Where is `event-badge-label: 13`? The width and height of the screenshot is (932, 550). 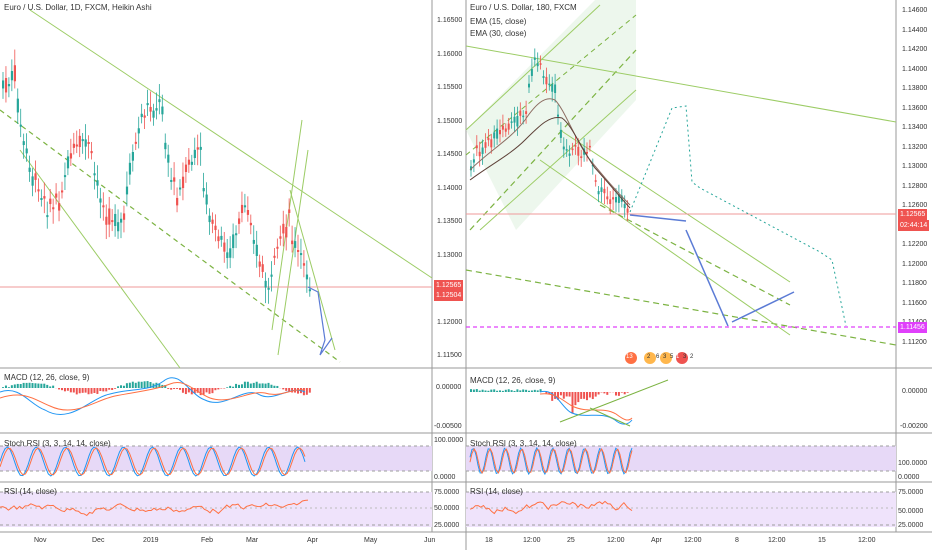 event-badge-label: 13 is located at coordinates (629, 357).